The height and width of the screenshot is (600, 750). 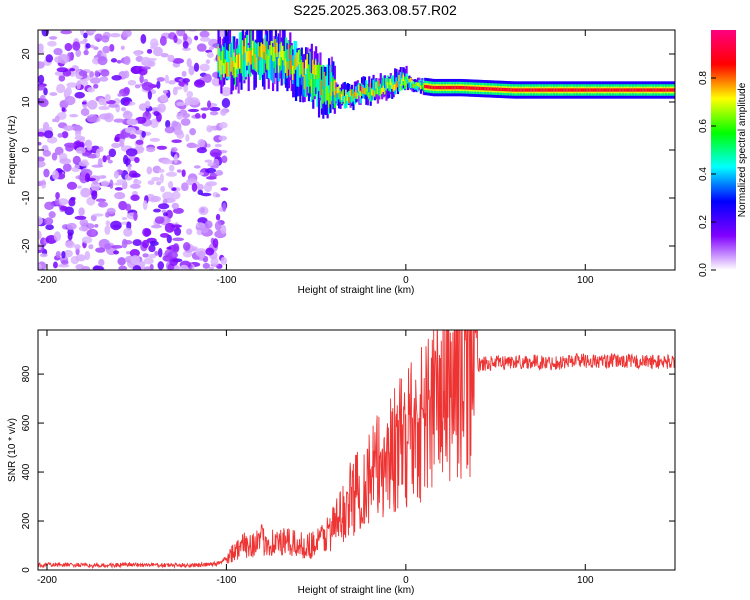 I want to click on spectrogram-noise, so click(x=135, y=150).